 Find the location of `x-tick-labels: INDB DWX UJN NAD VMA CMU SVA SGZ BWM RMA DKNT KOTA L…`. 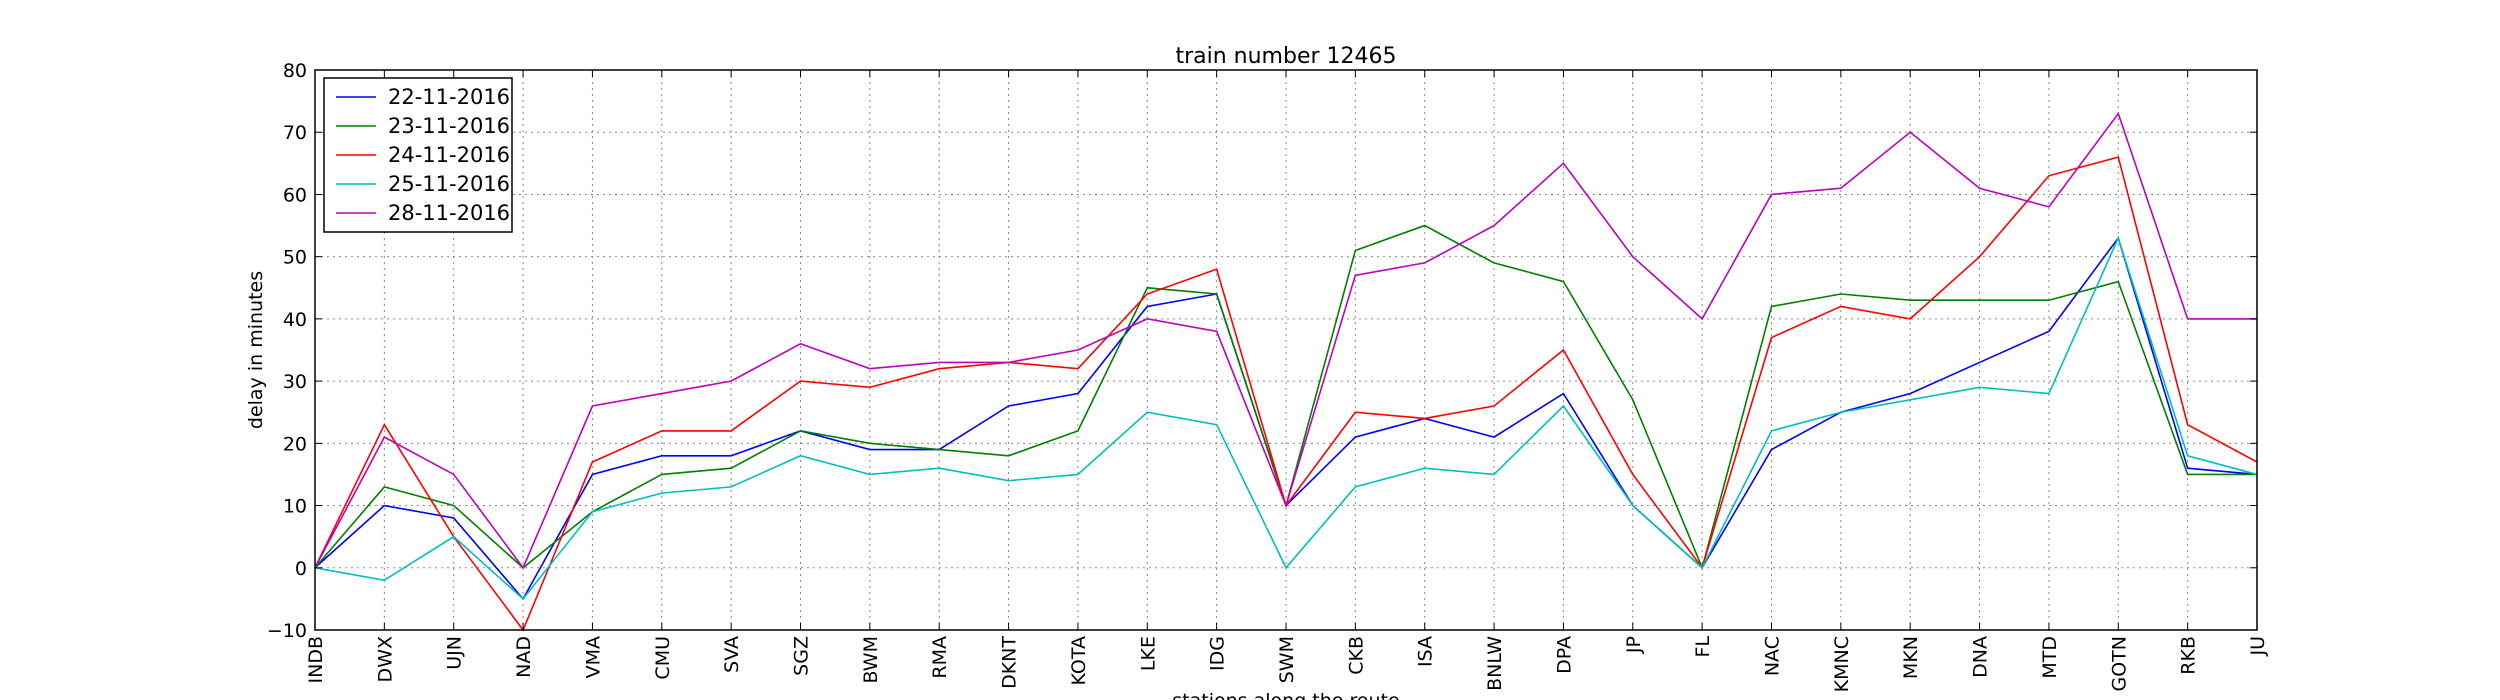

x-tick-labels: INDB DWX UJN NAD VMA CMU SVA SGZ BWM RMA DKNT KOTA L… is located at coordinates (1287, 664).